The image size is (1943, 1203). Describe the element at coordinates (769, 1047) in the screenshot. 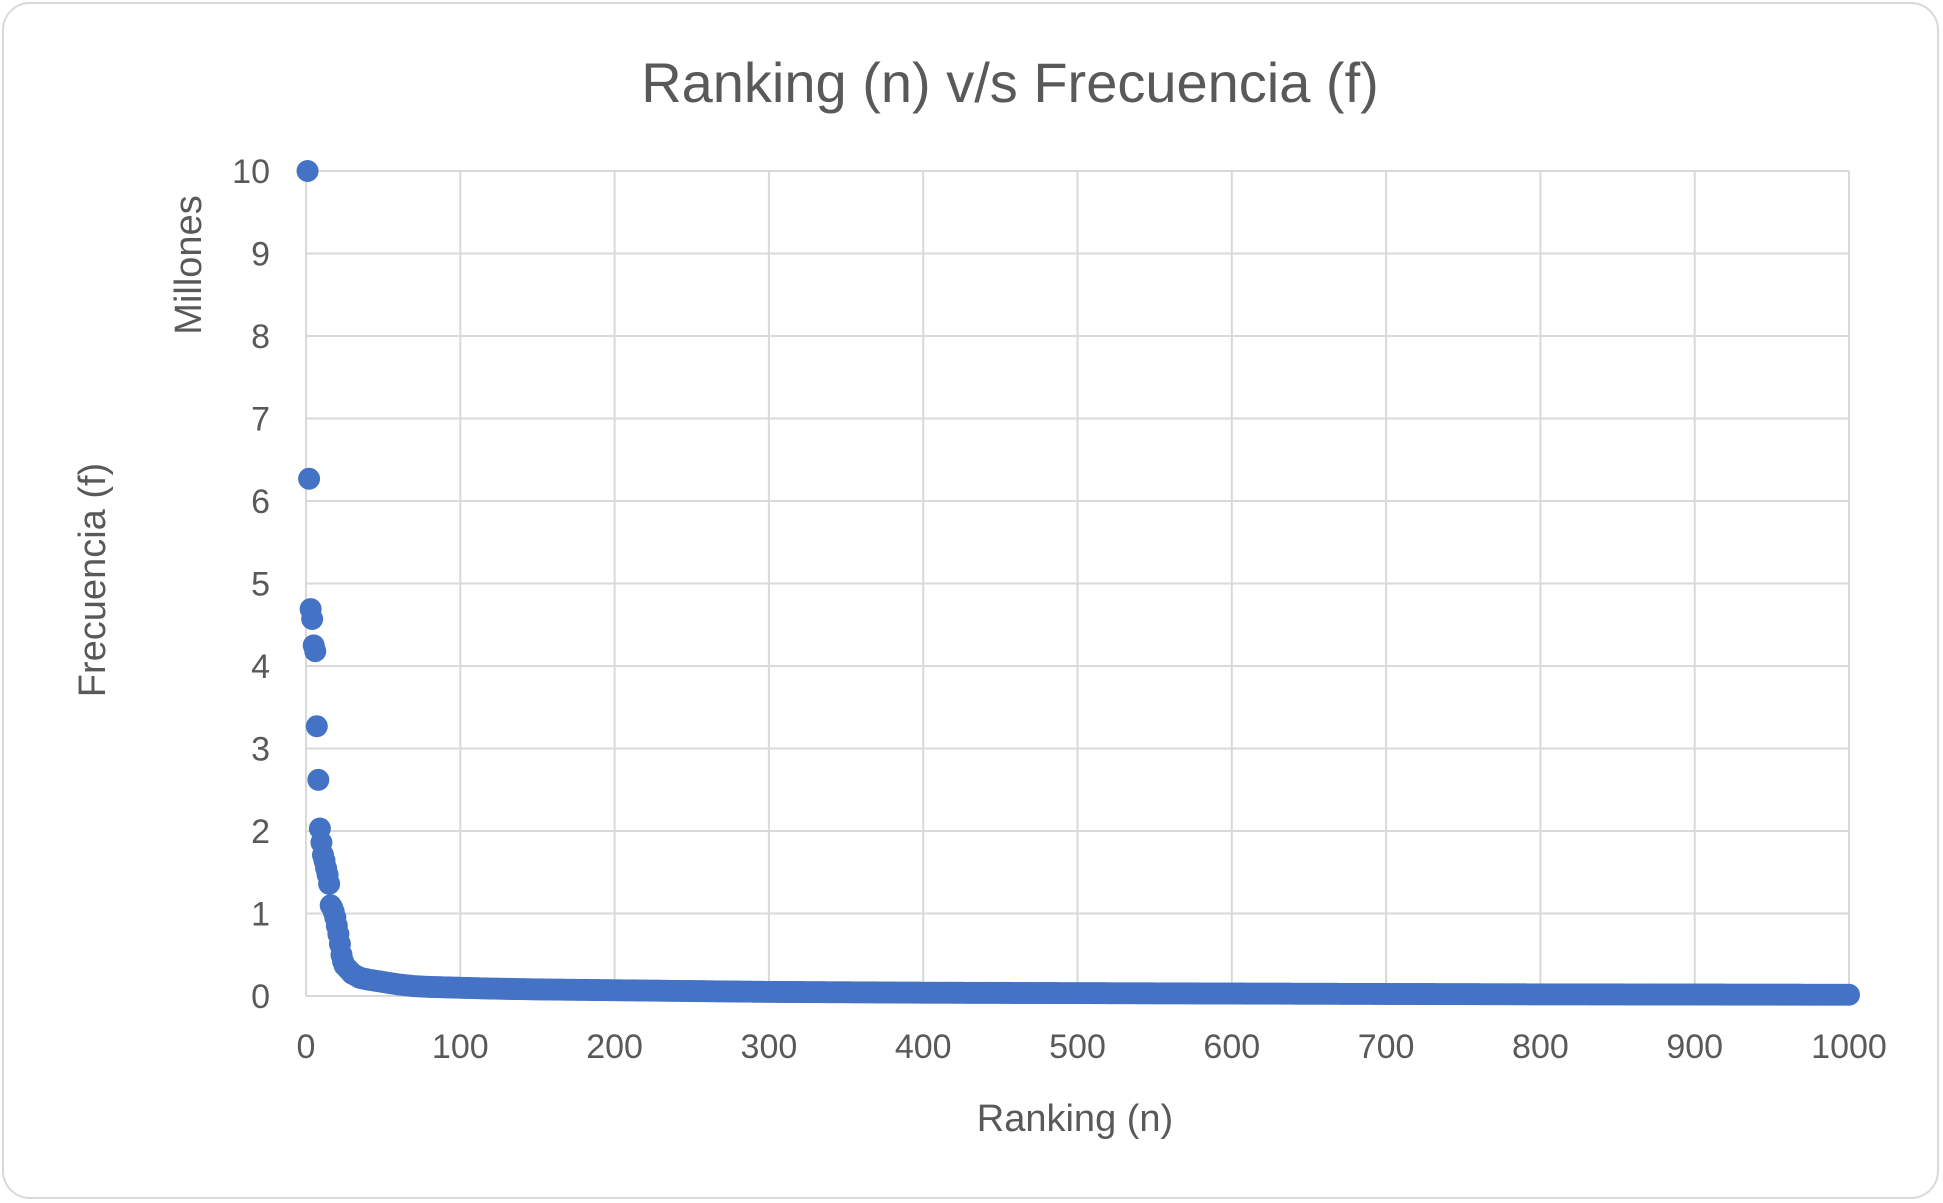

I see `x-tick-label: 300` at that location.